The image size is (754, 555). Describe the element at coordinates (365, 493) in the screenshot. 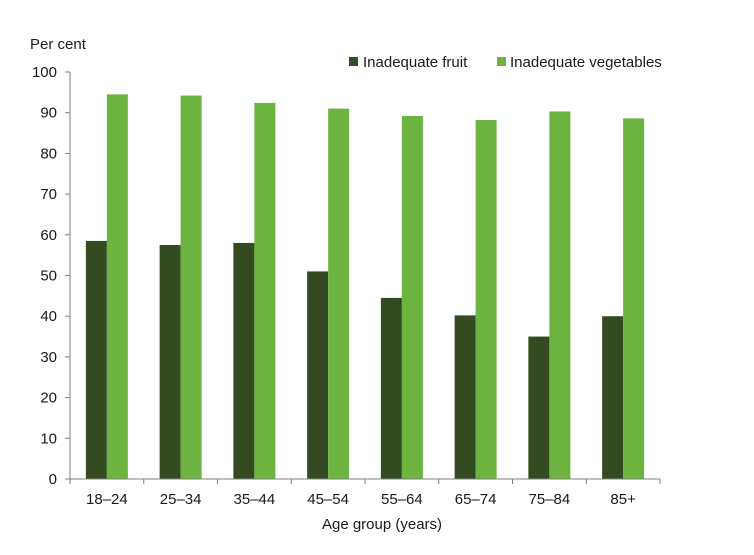

I see `x-axis: 18–24 25–34 35–44 45–54 55–64 65–74 75–84 85+` at that location.